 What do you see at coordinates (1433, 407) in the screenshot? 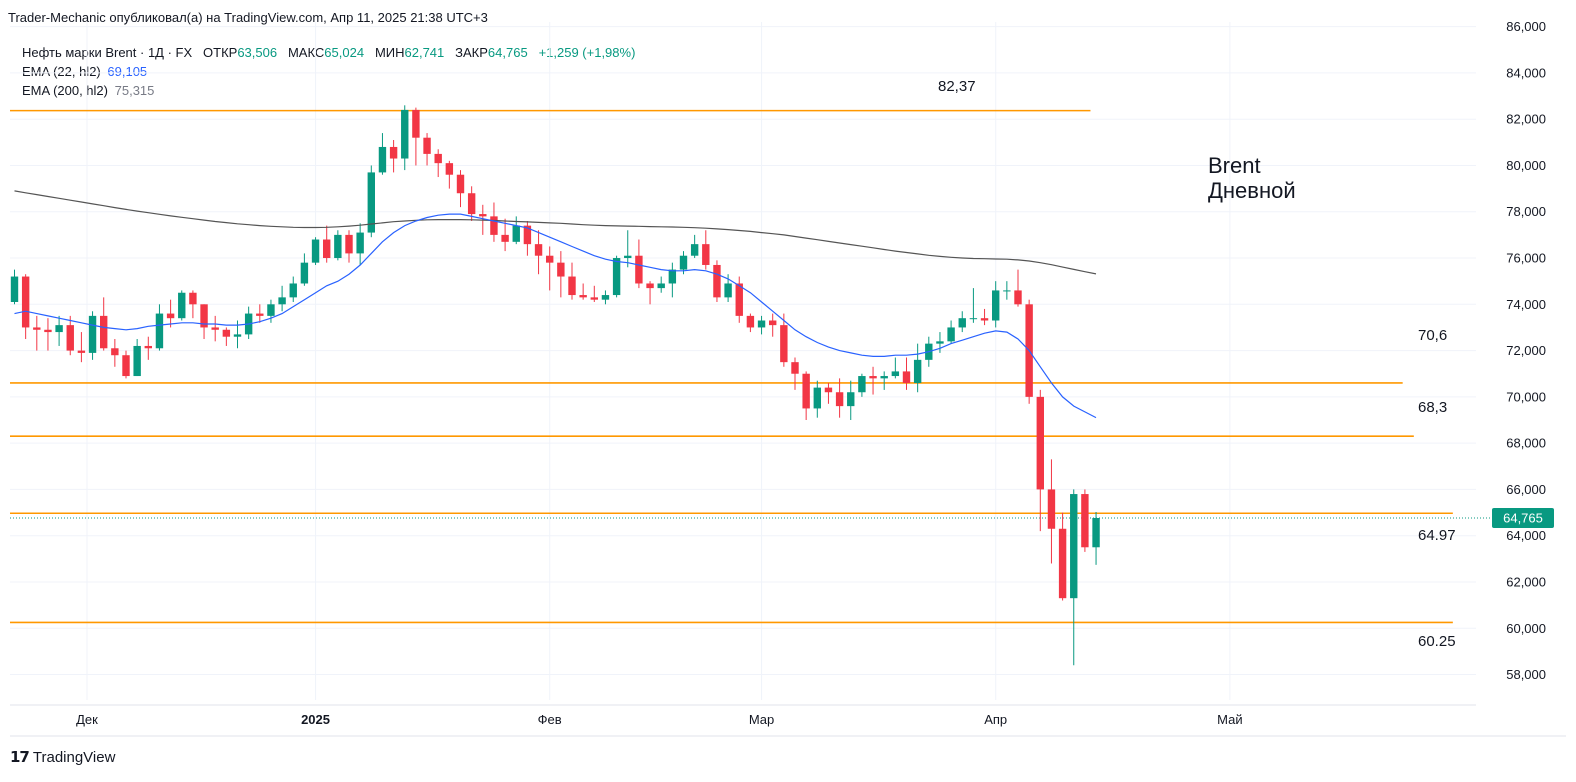
I see `level-label: 68,3` at bounding box center [1433, 407].